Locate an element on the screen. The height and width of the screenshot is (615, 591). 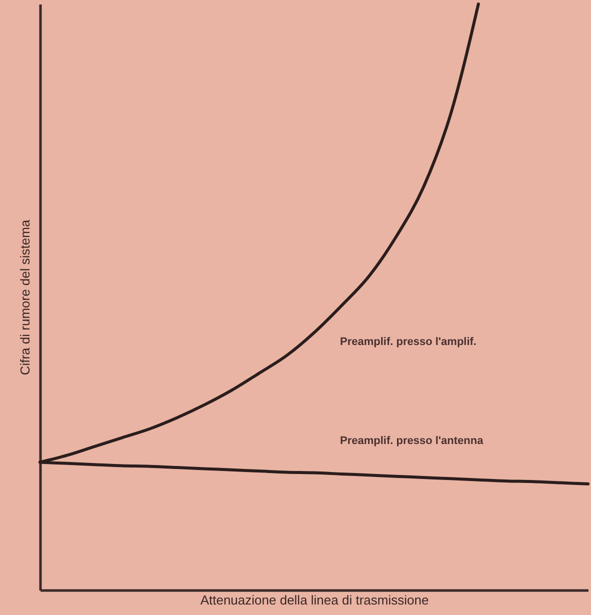
annotation: Preamplif. presso l'amplif. is located at coordinates (408, 342).